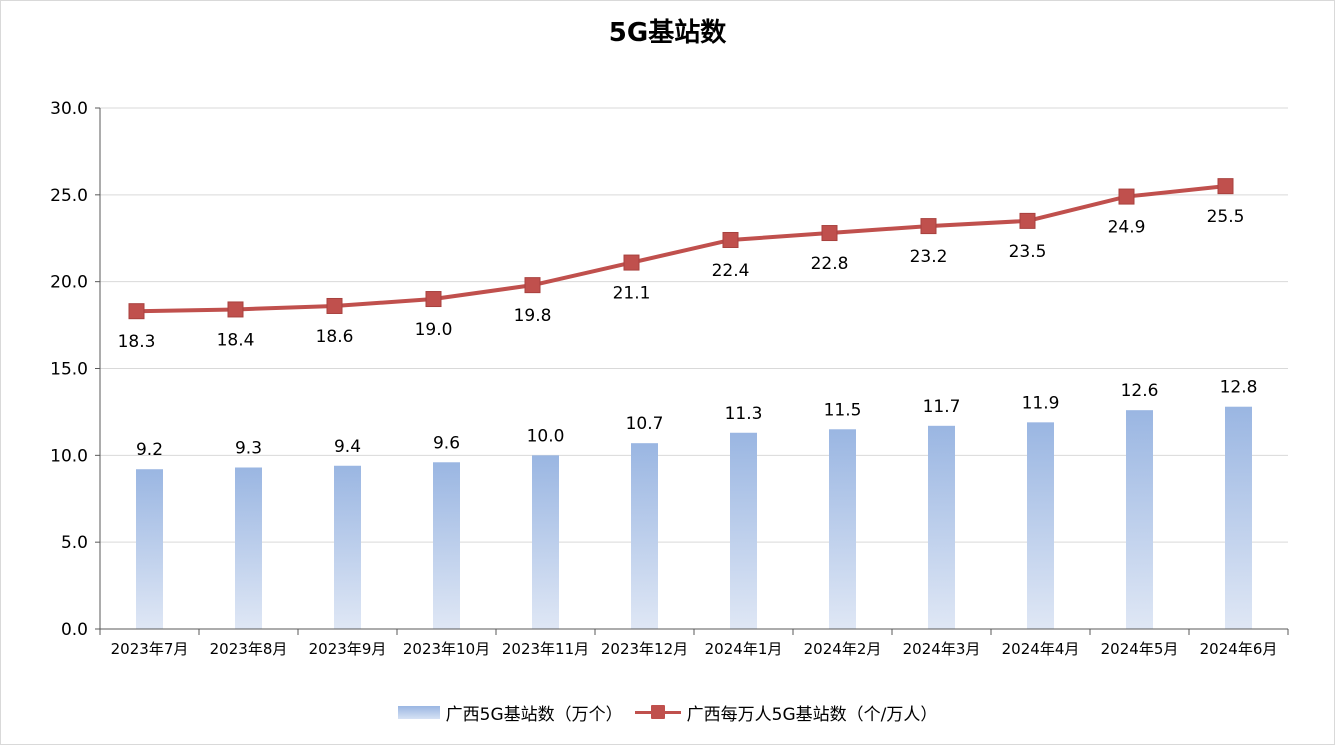 This screenshot has height=745, width=1335. What do you see at coordinates (942, 407) in the screenshot?
I see `bar-value-label: 11.7` at bounding box center [942, 407].